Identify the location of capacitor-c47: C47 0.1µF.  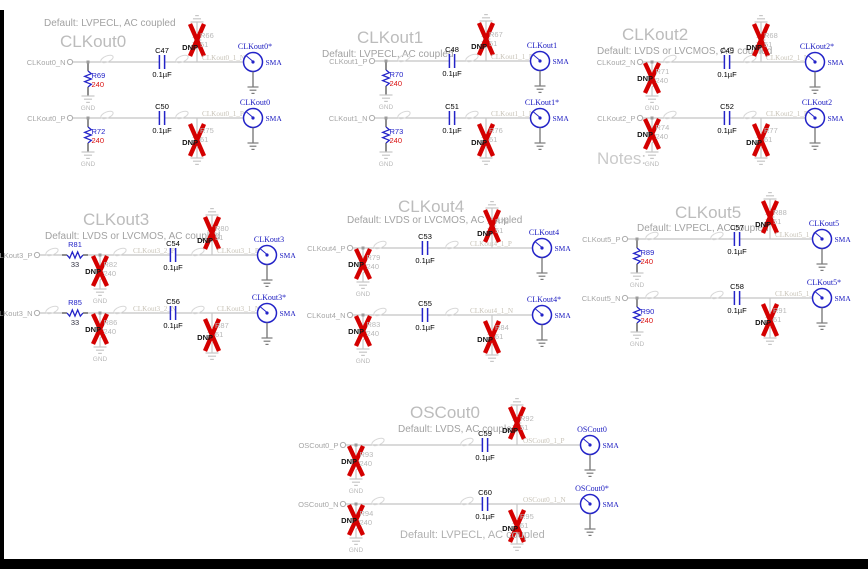
(162, 62).